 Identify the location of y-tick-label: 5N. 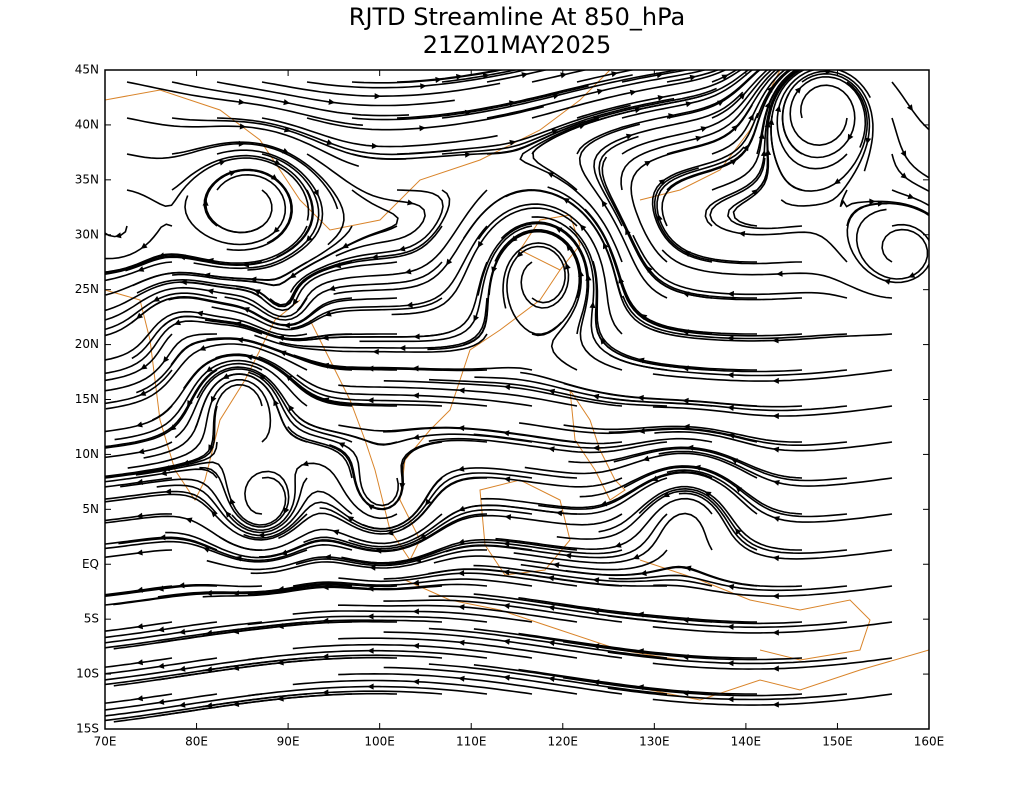
(90, 509).